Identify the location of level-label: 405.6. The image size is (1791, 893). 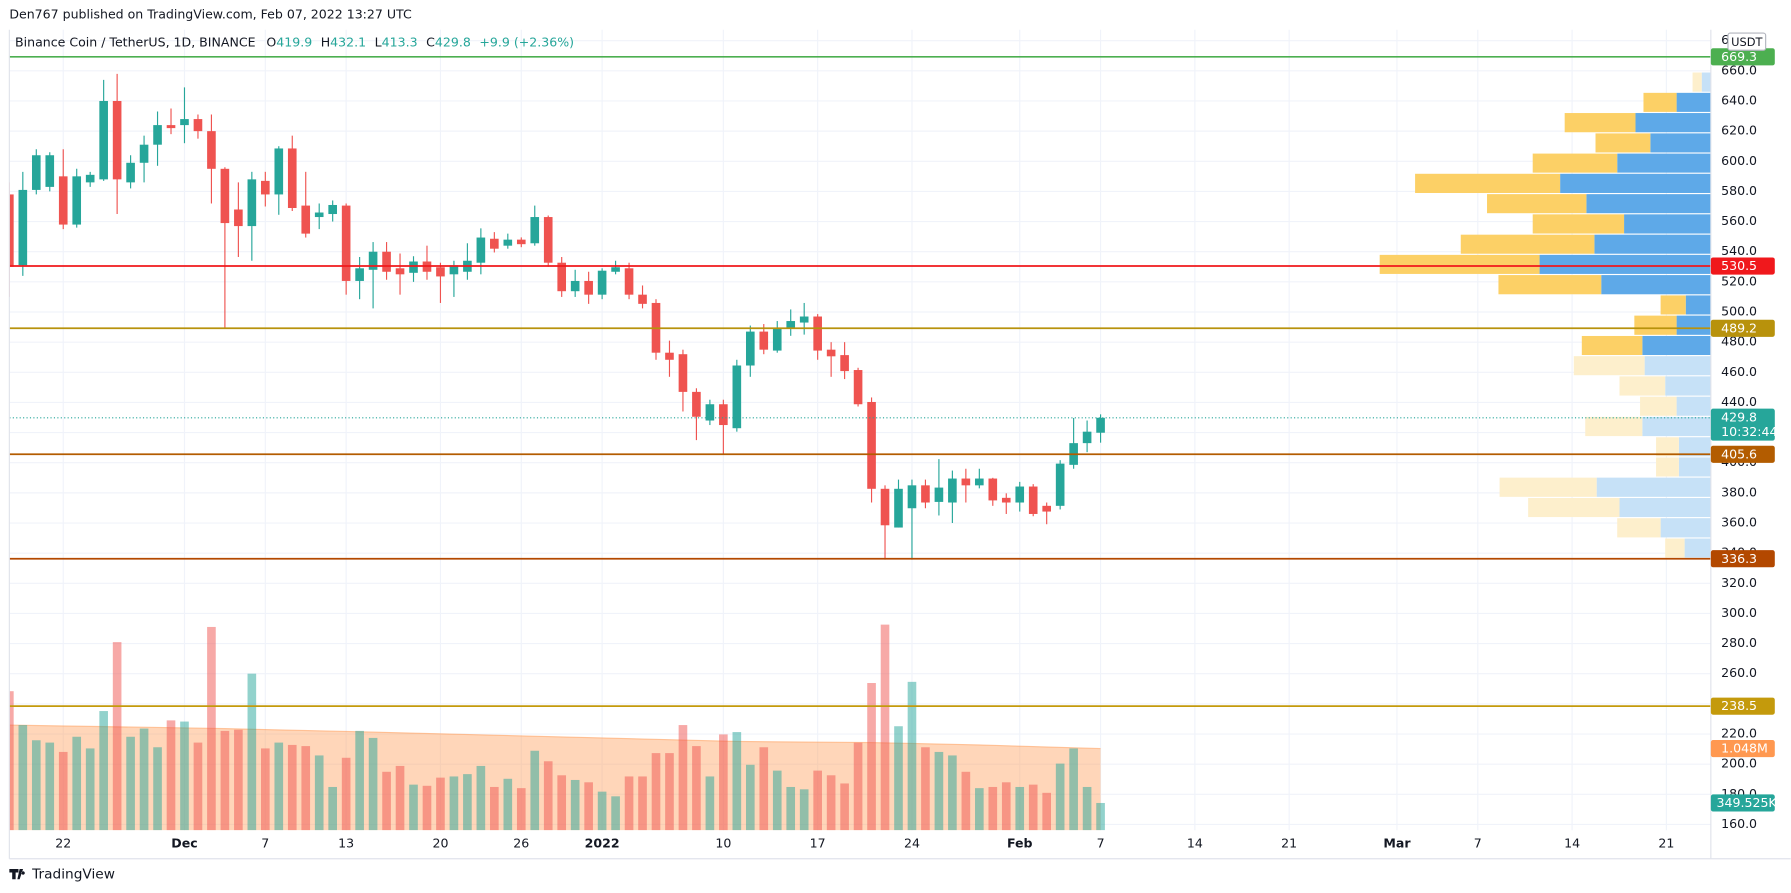
(1739, 453).